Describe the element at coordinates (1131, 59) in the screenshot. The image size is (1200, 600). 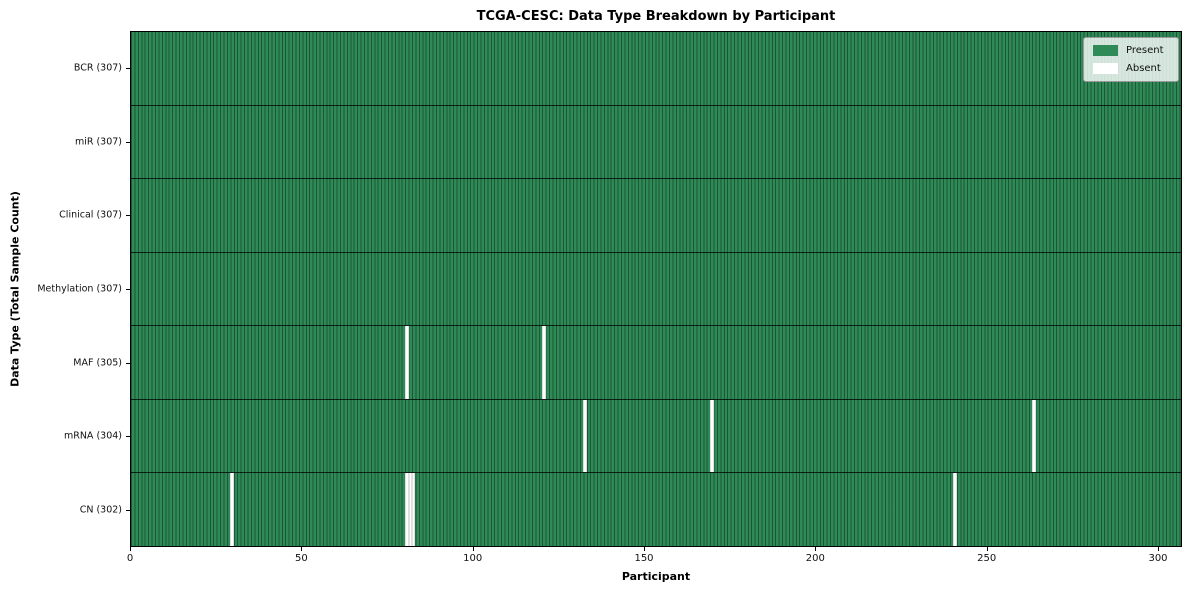
I see `legend: Present Absent` at that location.